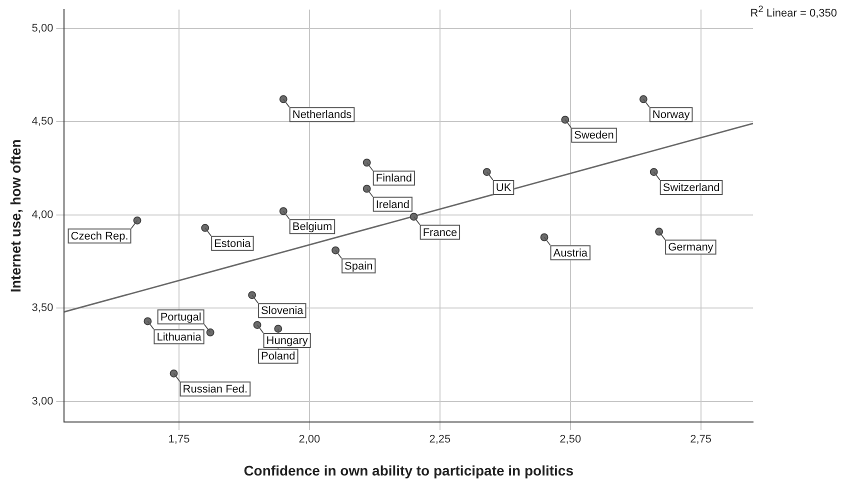  What do you see at coordinates (99, 236) in the screenshot?
I see `annotation: Czech Rep.` at bounding box center [99, 236].